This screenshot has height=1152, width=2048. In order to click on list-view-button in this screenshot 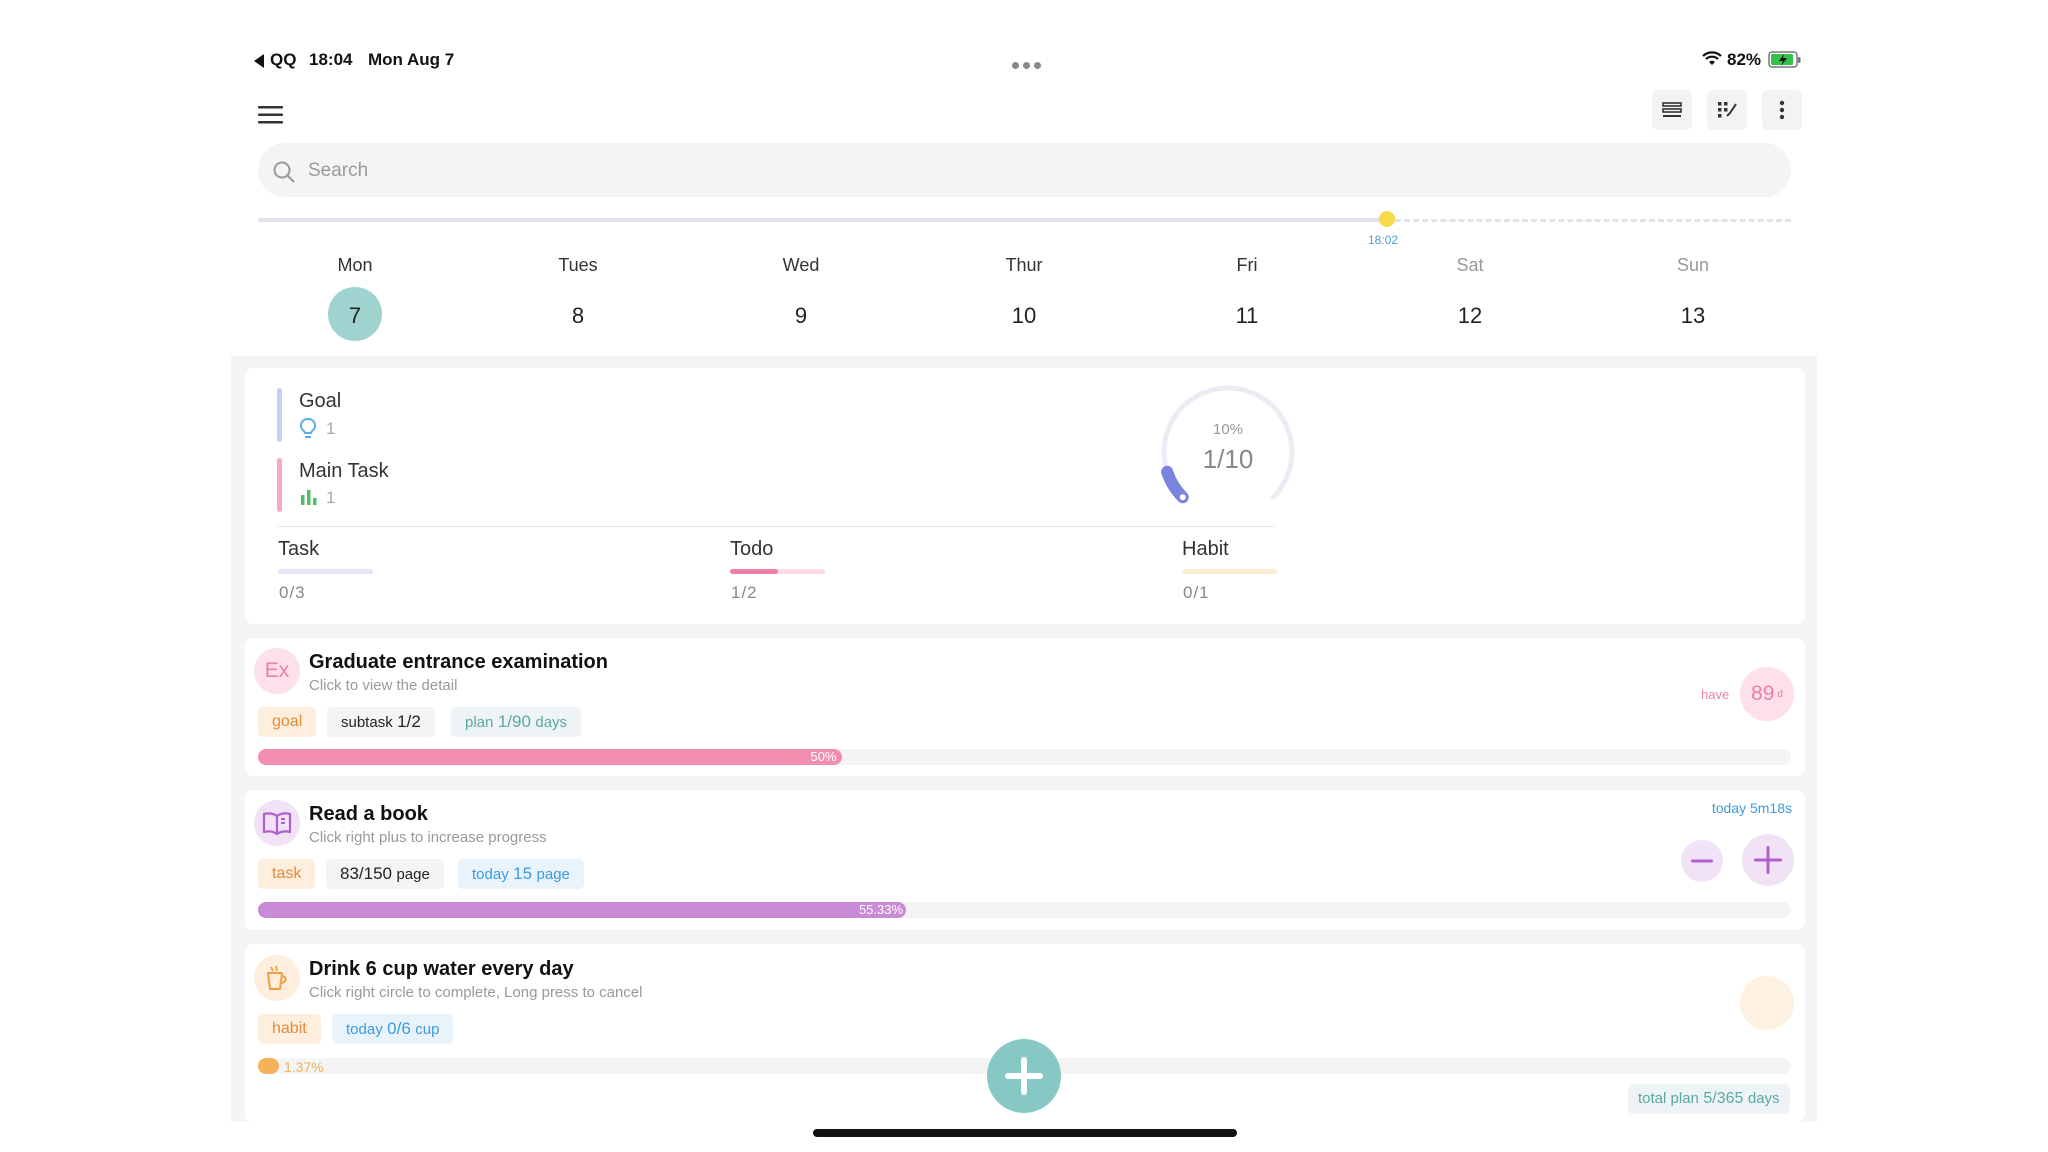, I will do `click(1672, 110)`.